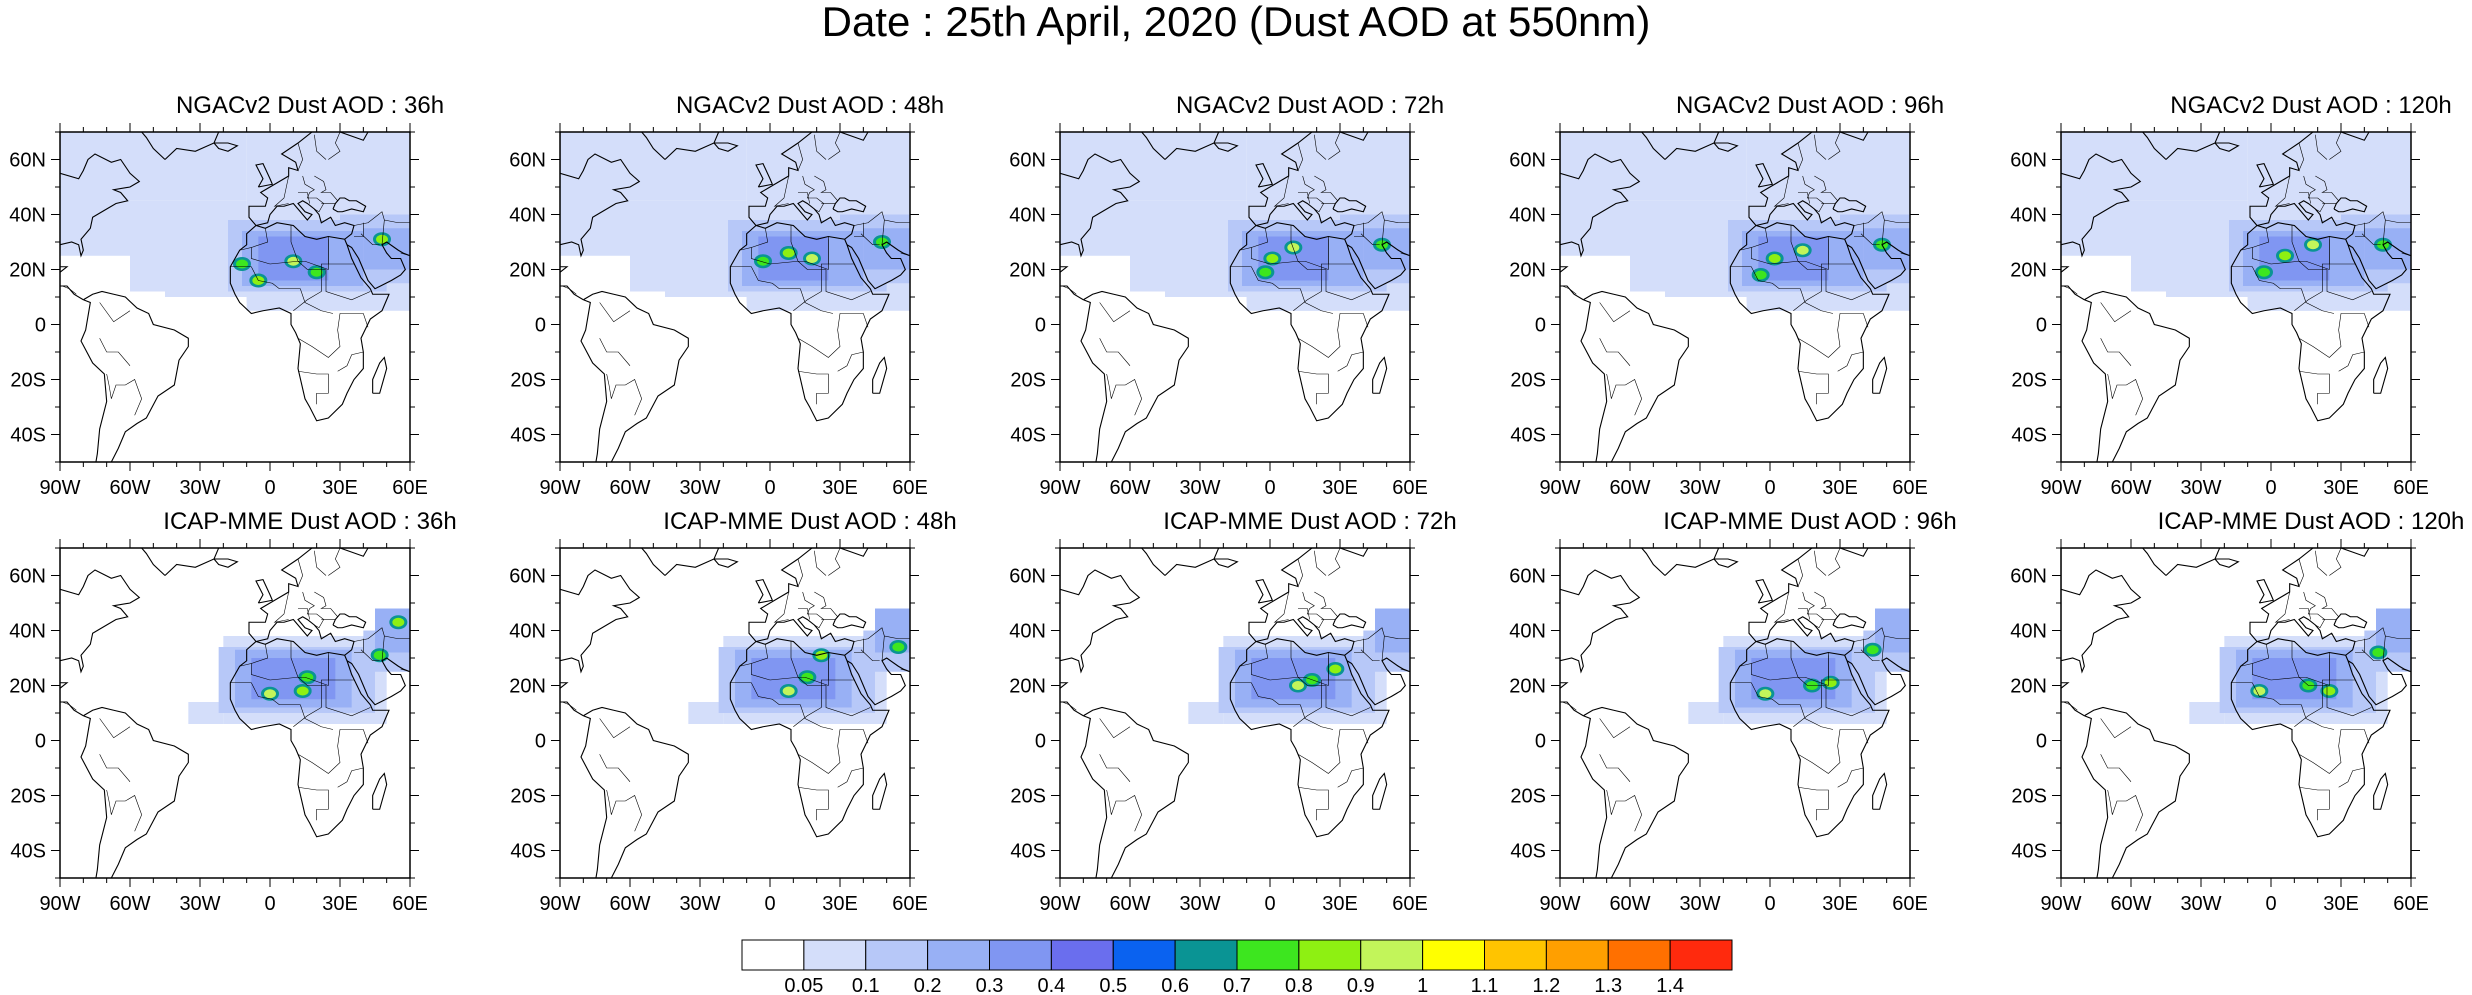  What do you see at coordinates (1340, 904) in the screenshot?
I see `lon-tick-label: 30E` at bounding box center [1340, 904].